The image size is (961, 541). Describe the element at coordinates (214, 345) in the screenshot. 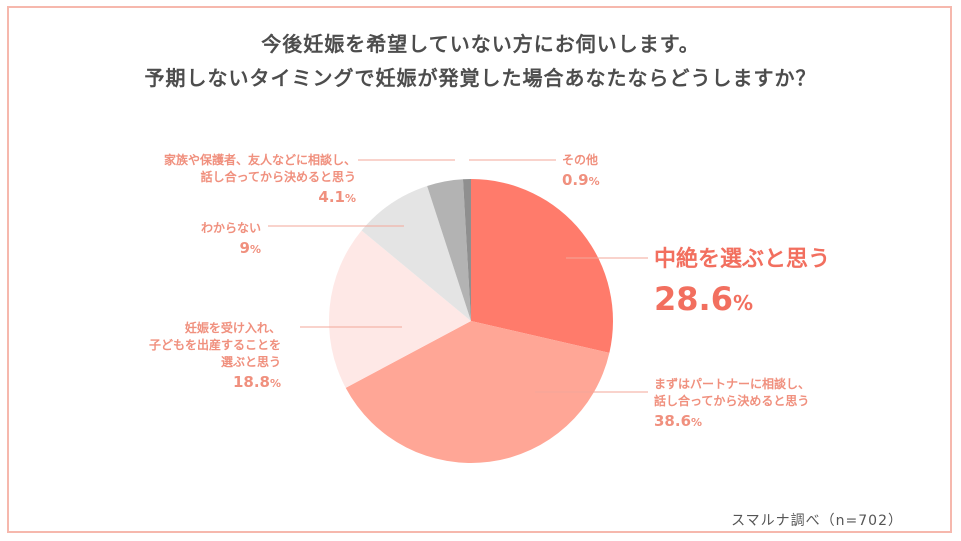

I see `slice-label-accept-line-2: 子どもを出産することを` at that location.